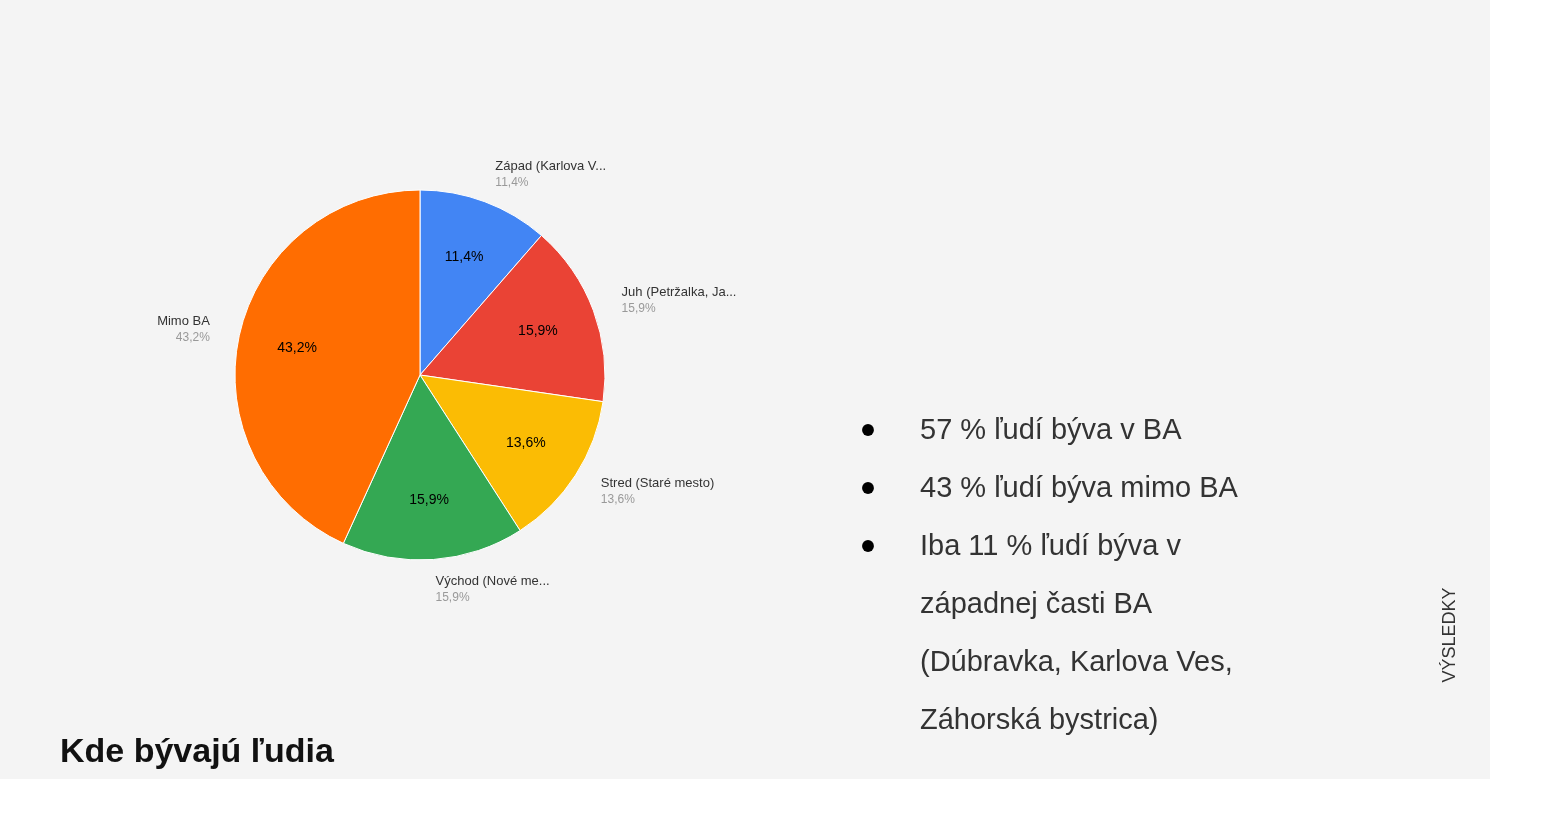 This screenshot has height=819, width=1563. Describe the element at coordinates (192, 337) in the screenshot. I see `text: 43,2%` at that location.